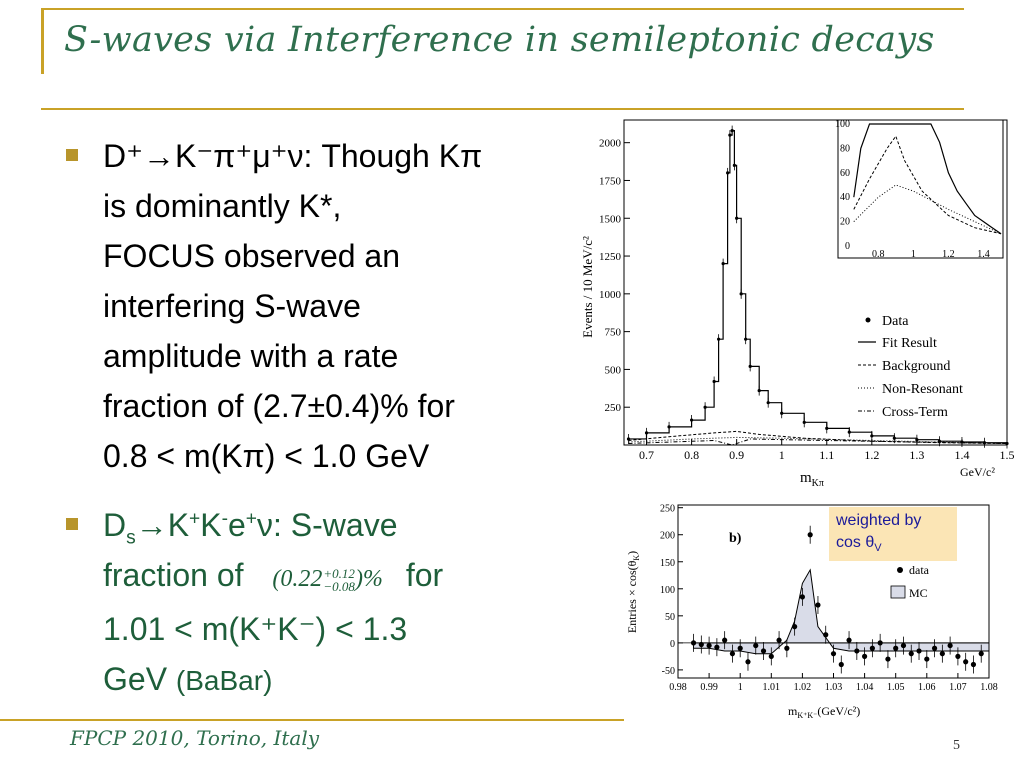 The height and width of the screenshot is (768, 1024). What do you see at coordinates (826, 455) in the screenshot?
I see `chart1-xtick-label: 1.1` at bounding box center [826, 455].